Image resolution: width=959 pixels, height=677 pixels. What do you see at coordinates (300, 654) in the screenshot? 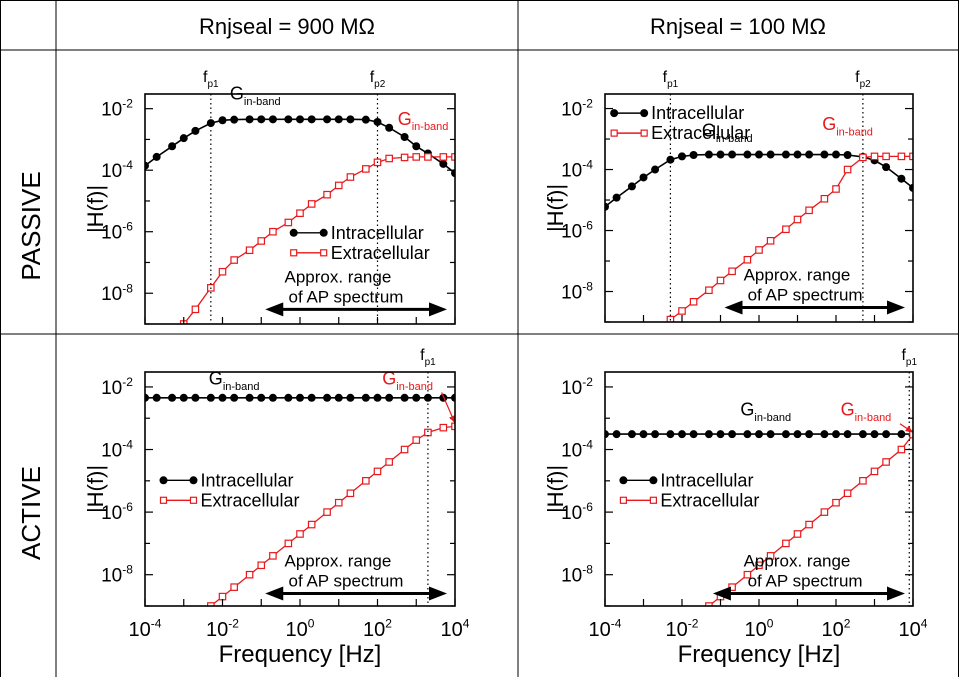
I see `x-axis-label: Frequency [Hz]` at bounding box center [300, 654].